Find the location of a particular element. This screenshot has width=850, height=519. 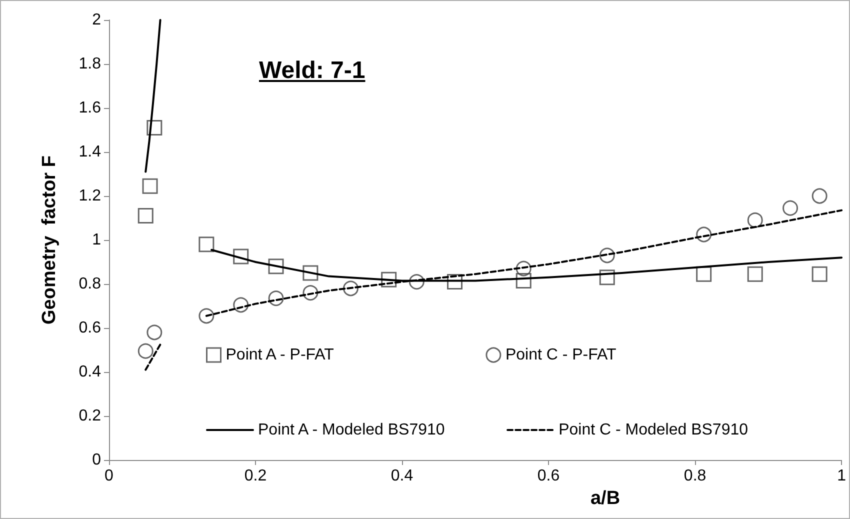

y-tick-label: 0.6 is located at coordinates (90, 328).